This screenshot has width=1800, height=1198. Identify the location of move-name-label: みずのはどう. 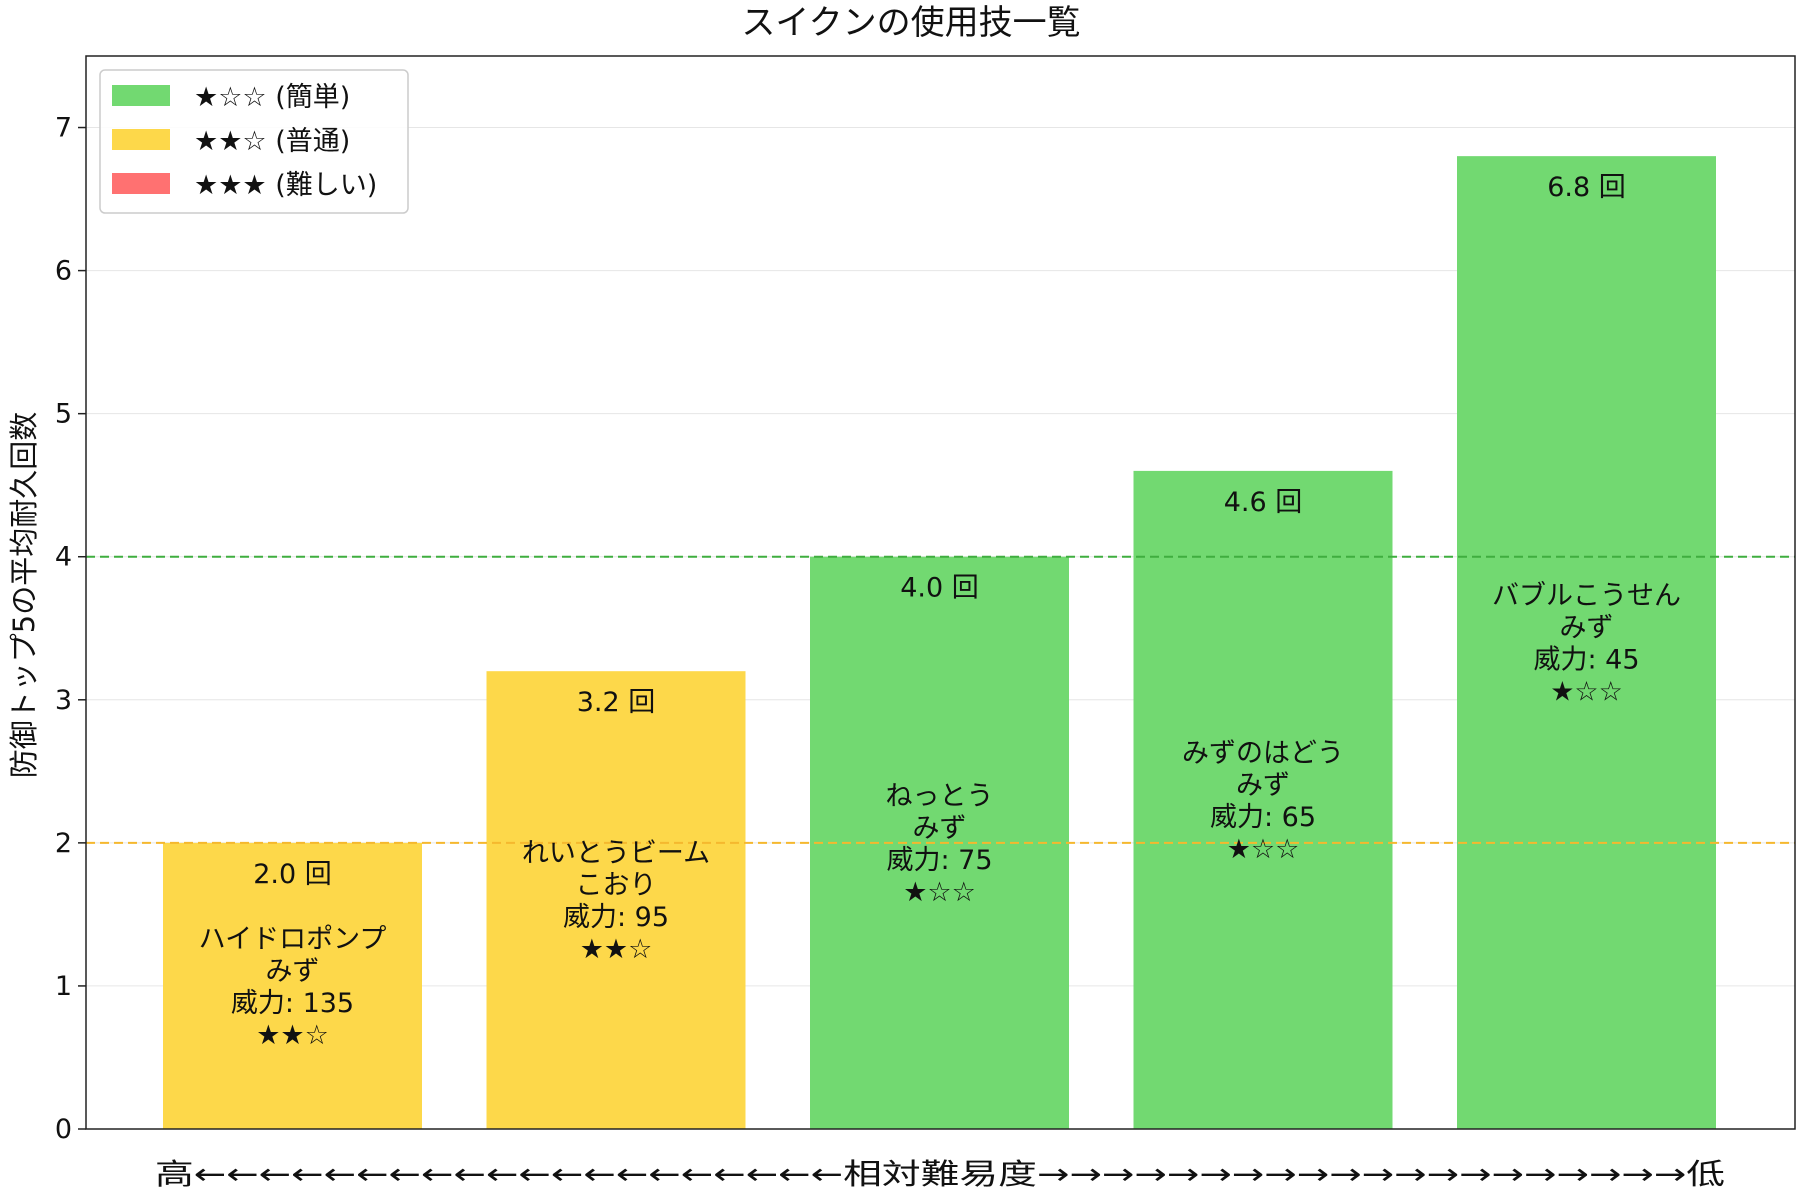
(1263, 753).